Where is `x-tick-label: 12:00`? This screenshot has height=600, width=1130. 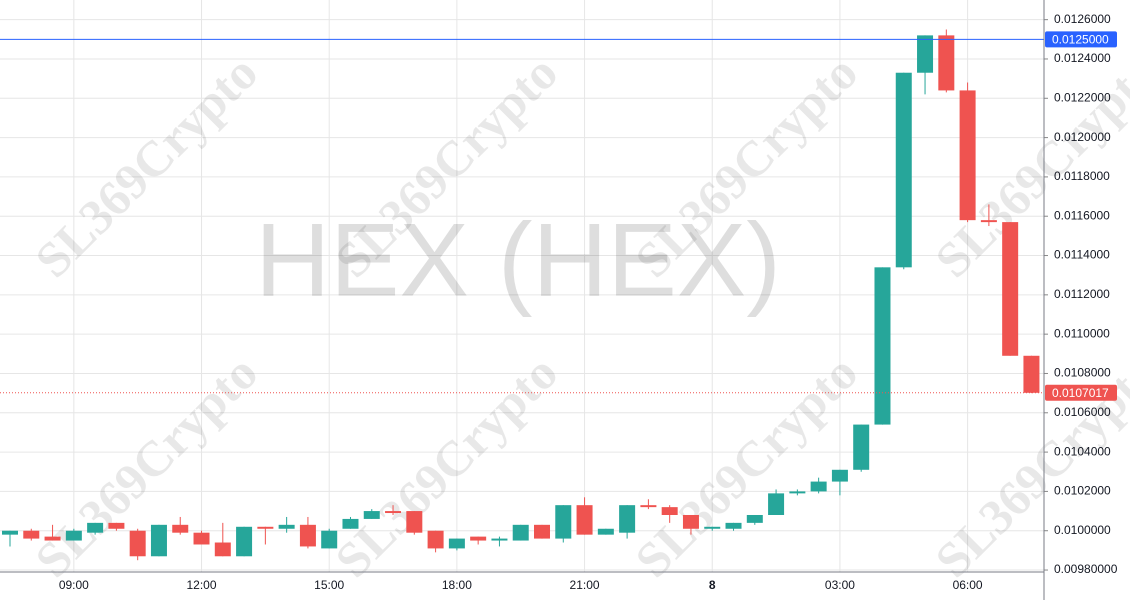
x-tick-label: 12:00 is located at coordinates (202, 585).